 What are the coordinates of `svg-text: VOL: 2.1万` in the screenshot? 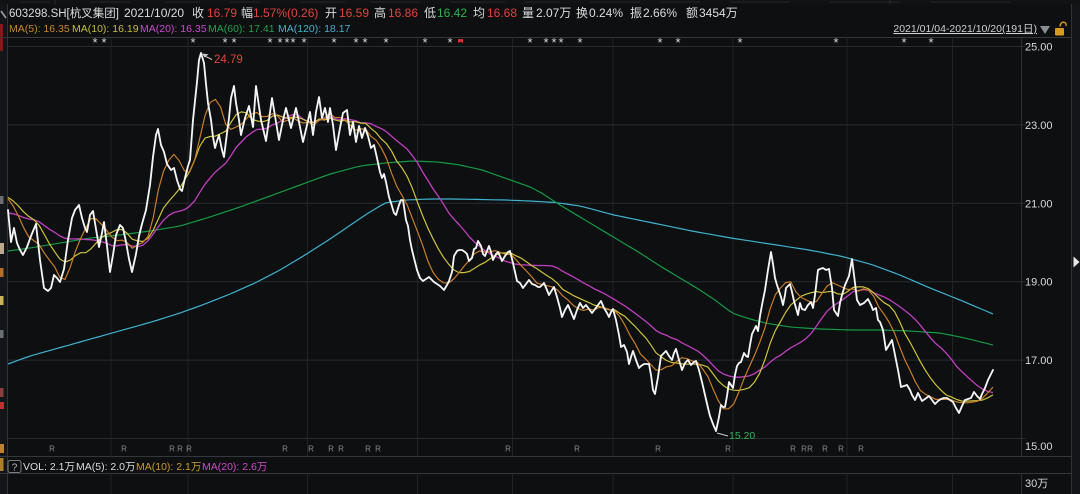 It's located at (49, 467).